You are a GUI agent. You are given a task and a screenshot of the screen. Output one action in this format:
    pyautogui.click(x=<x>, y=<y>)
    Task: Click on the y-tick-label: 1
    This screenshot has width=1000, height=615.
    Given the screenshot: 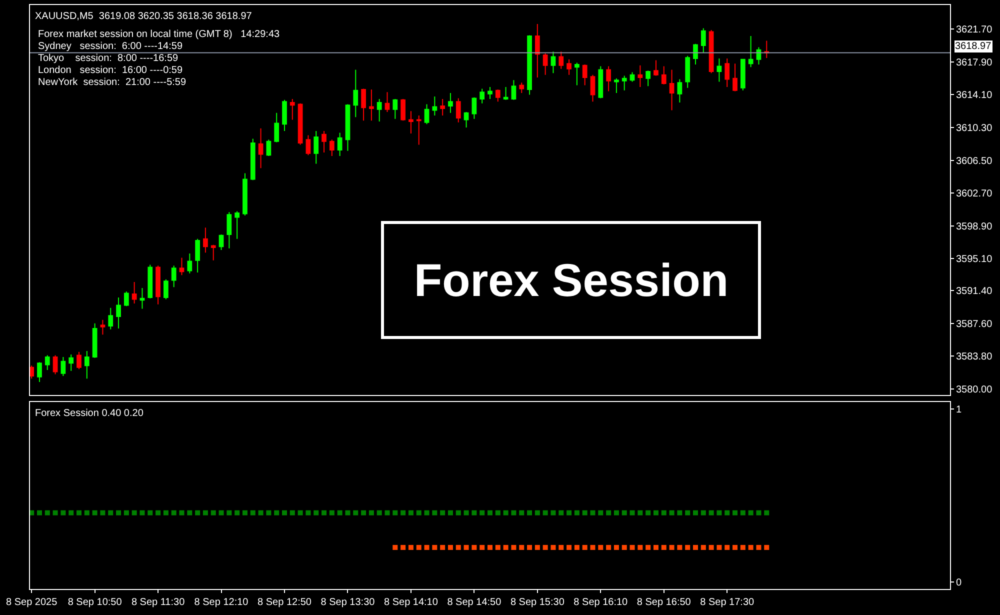 What is the action you would take?
    pyautogui.click(x=959, y=410)
    